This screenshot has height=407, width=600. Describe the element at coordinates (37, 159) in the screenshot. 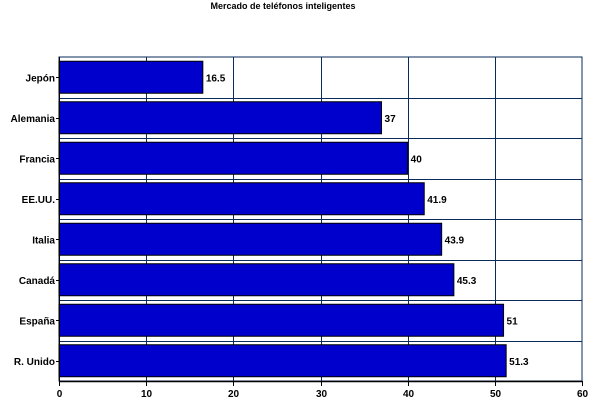

I see `category-label-2: Francia` at that location.